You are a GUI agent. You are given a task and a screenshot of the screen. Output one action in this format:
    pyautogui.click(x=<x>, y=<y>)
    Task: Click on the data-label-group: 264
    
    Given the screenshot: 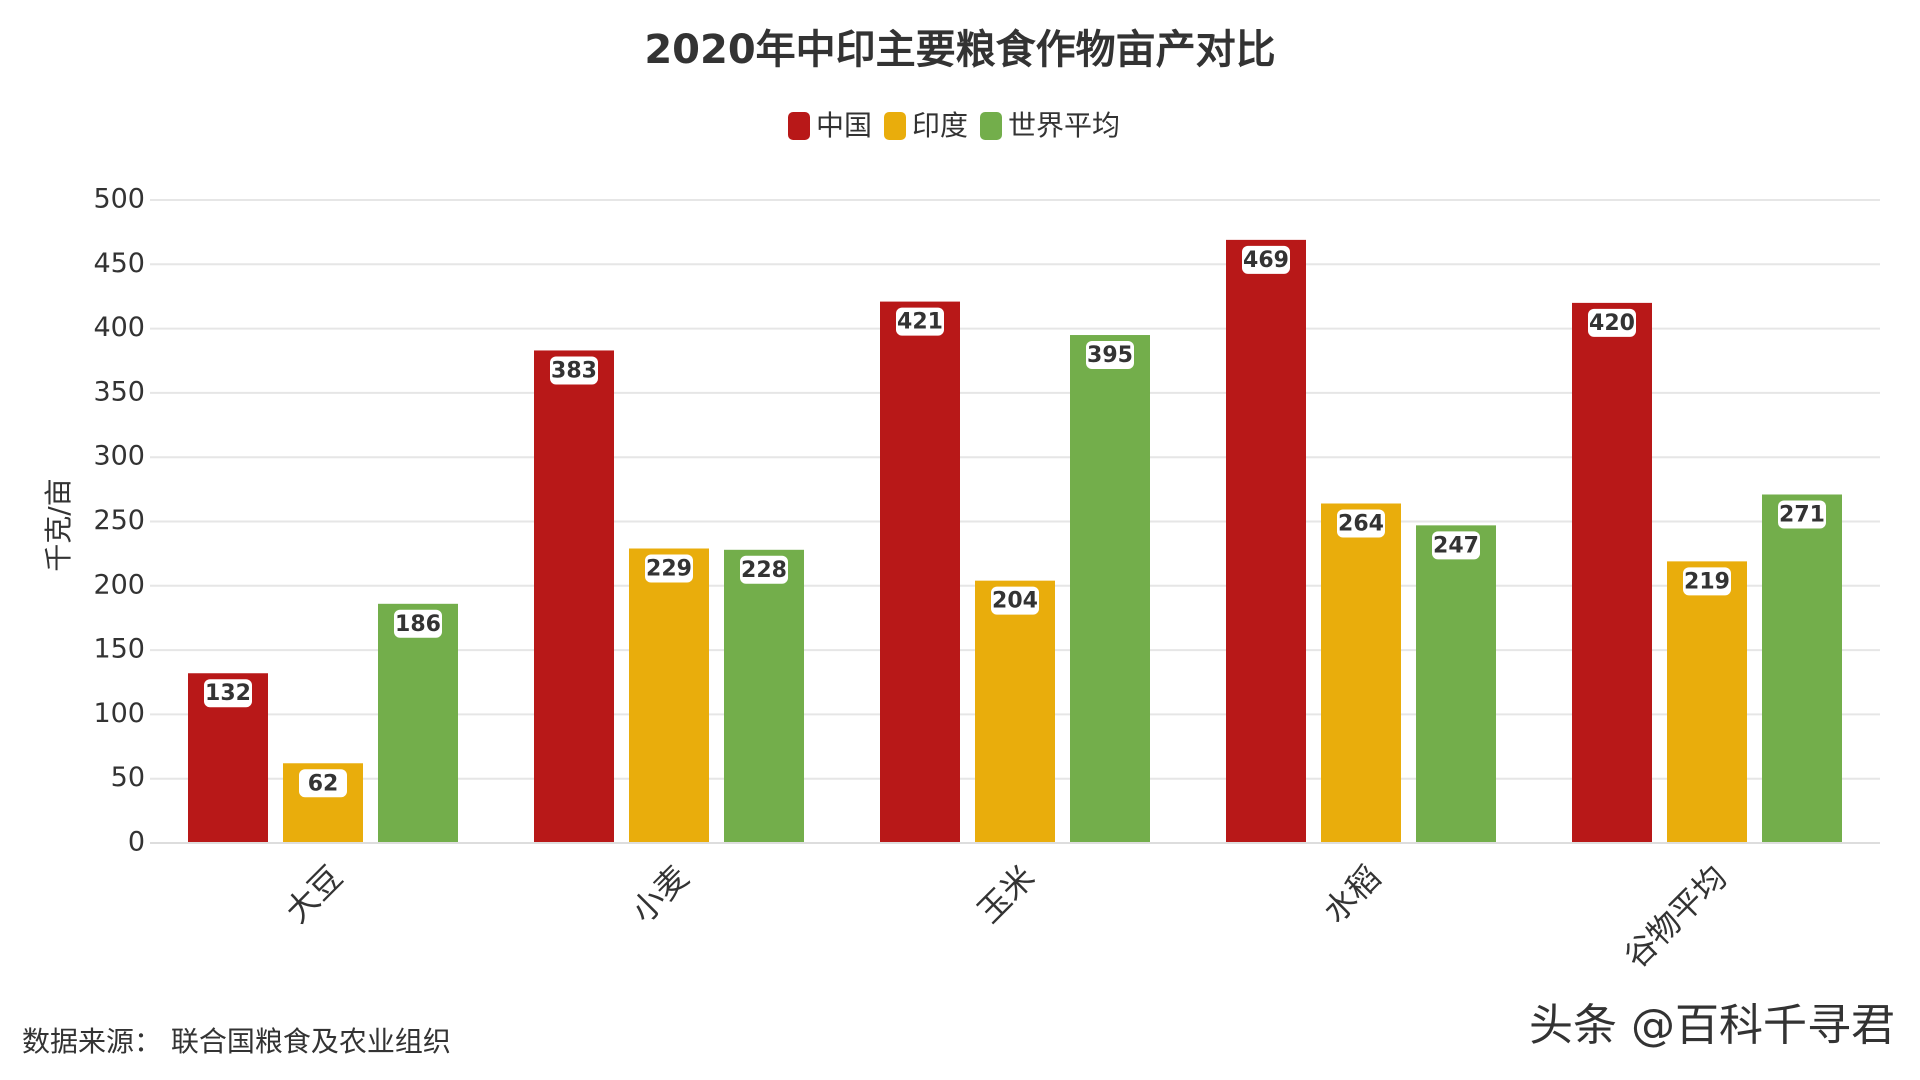 What is the action you would take?
    pyautogui.click(x=1361, y=523)
    